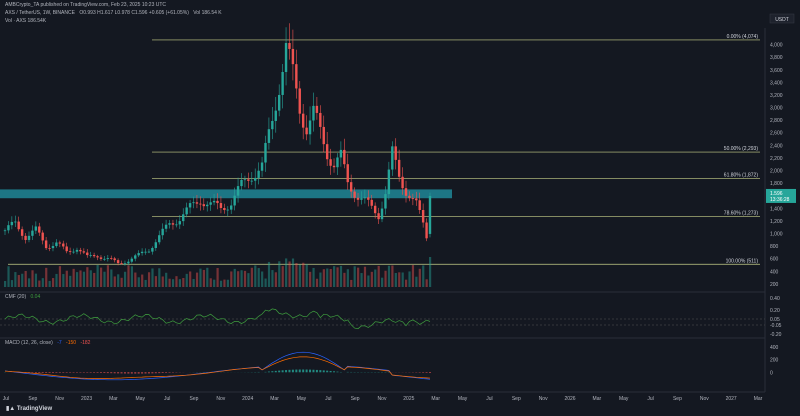  What do you see at coordinates (226, 194) in the screenshot?
I see `resistance-zone` at bounding box center [226, 194].